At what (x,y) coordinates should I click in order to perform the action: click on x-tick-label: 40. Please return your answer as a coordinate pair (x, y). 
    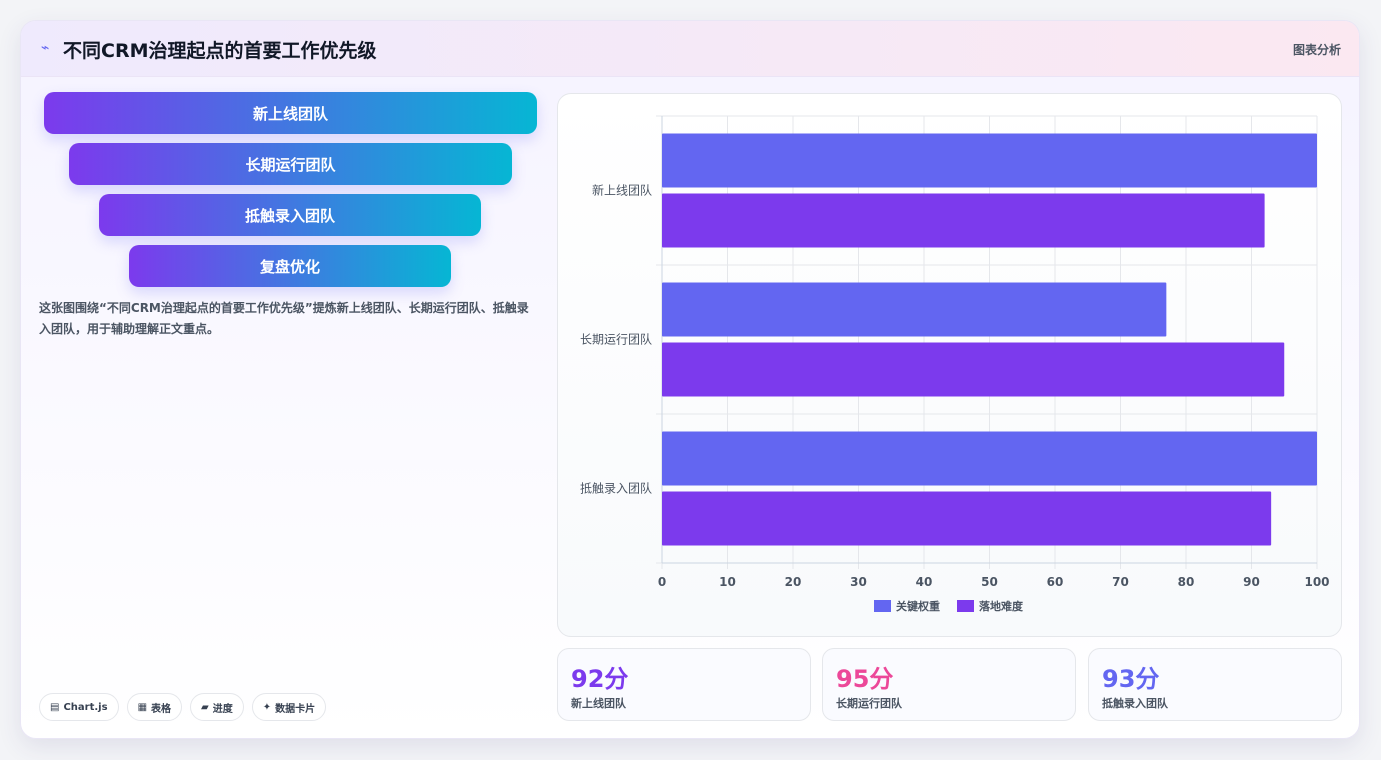
    Looking at the image, I should click on (924, 582).